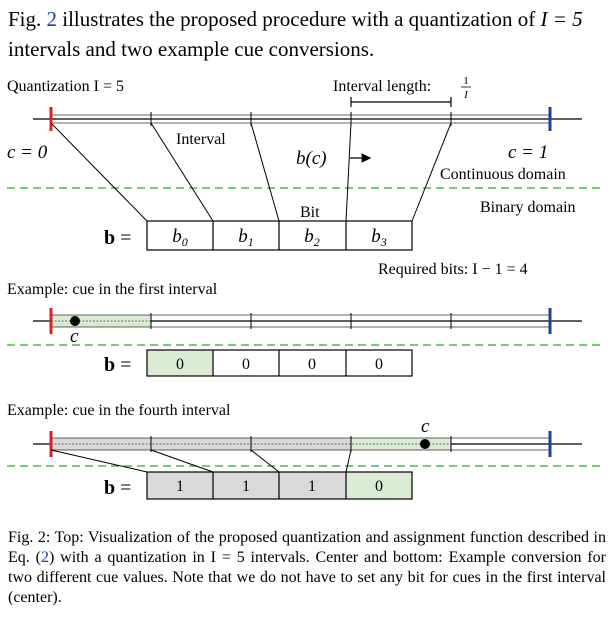  I want to click on example1-title: Example: cue in the first interval, so click(112, 289).